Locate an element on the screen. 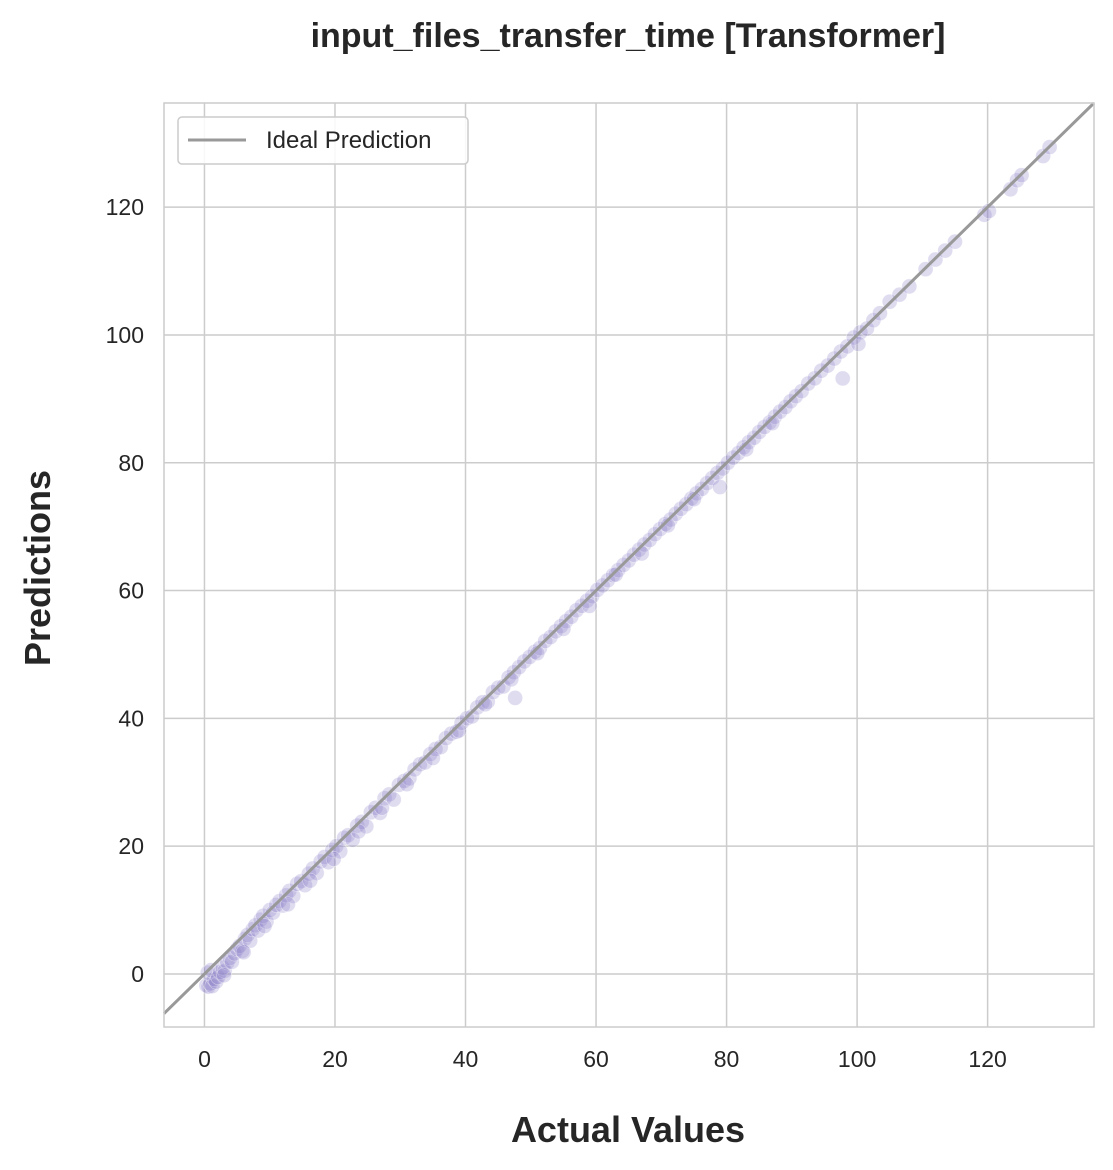  legend: Ideal Prediction is located at coordinates (323, 140).